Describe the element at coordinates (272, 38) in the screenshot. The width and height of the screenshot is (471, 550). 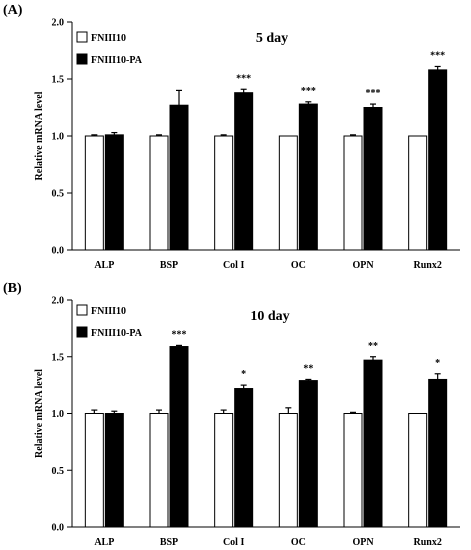
I see `chart-title: 5 day` at that location.